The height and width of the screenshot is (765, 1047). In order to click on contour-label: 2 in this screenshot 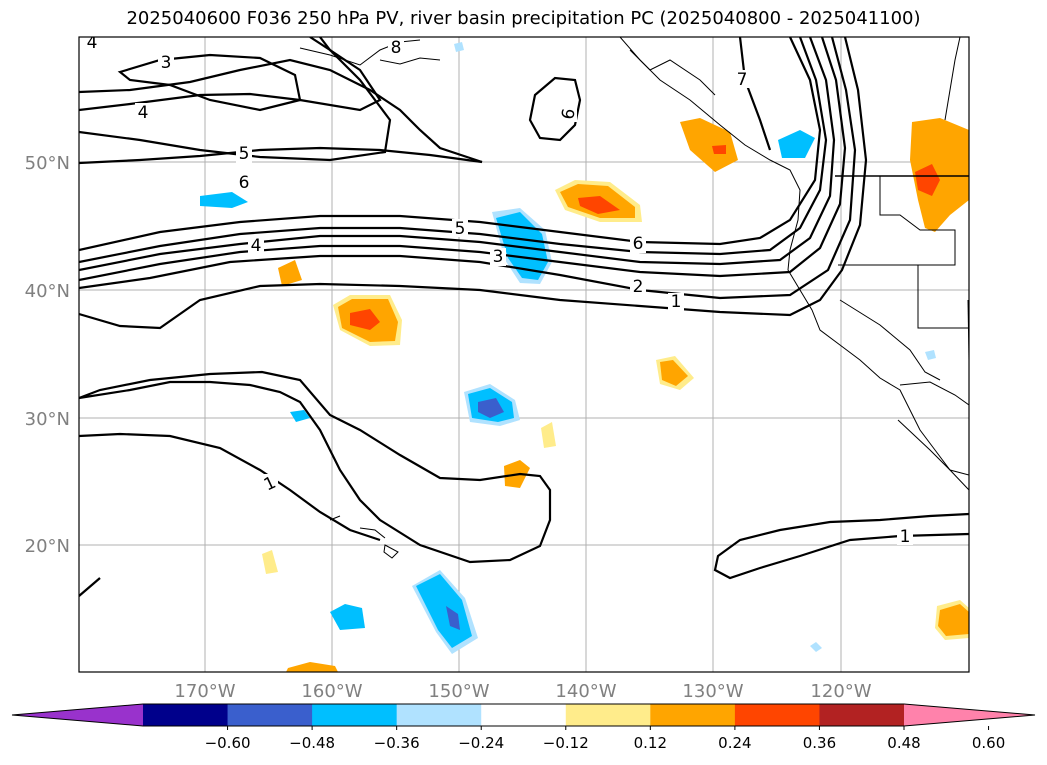, I will do `click(638, 287)`.